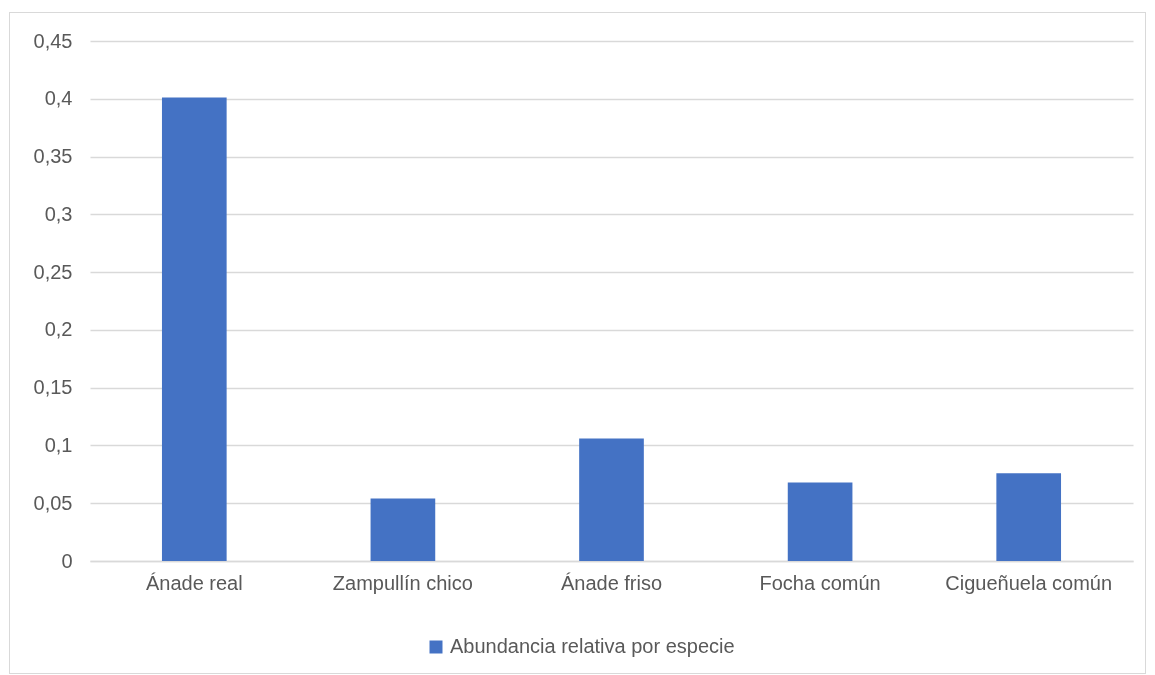 This screenshot has height=675, width=1155. Describe the element at coordinates (53, 502) in the screenshot. I see `y-tick-label: 0,05` at that location.